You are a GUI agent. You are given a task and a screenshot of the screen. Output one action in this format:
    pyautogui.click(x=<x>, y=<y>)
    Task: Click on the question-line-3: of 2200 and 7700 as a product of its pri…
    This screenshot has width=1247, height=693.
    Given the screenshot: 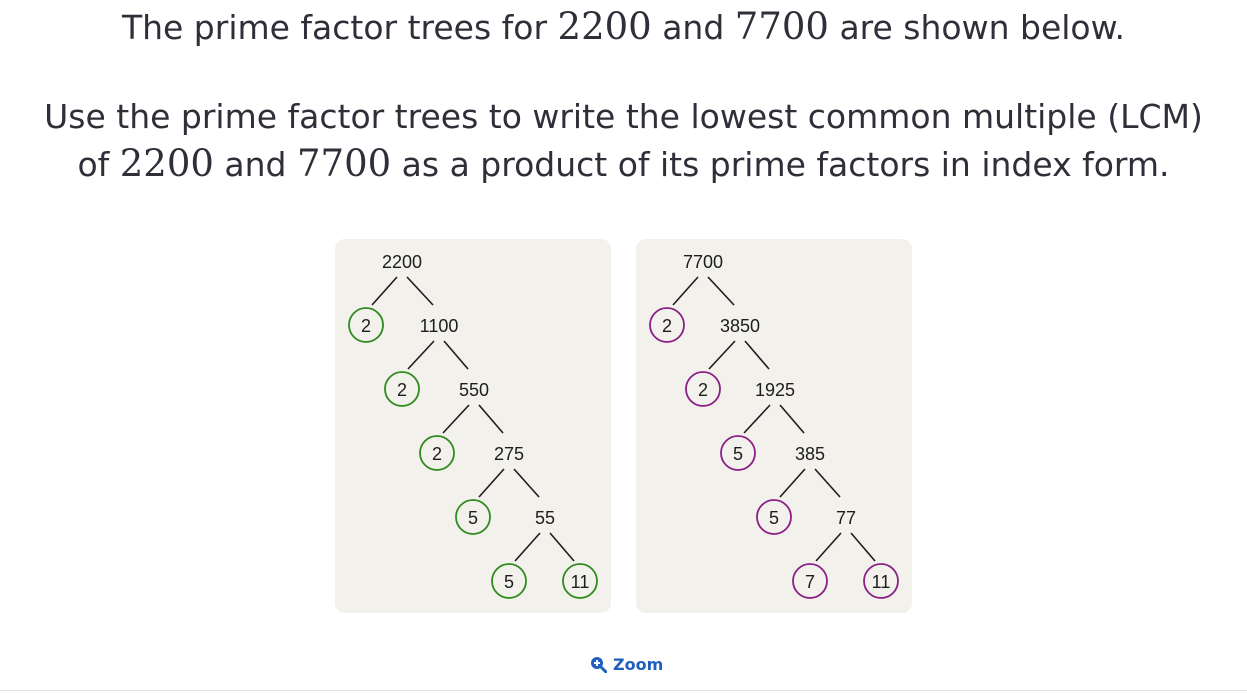 What is the action you would take?
    pyautogui.click(x=623, y=164)
    